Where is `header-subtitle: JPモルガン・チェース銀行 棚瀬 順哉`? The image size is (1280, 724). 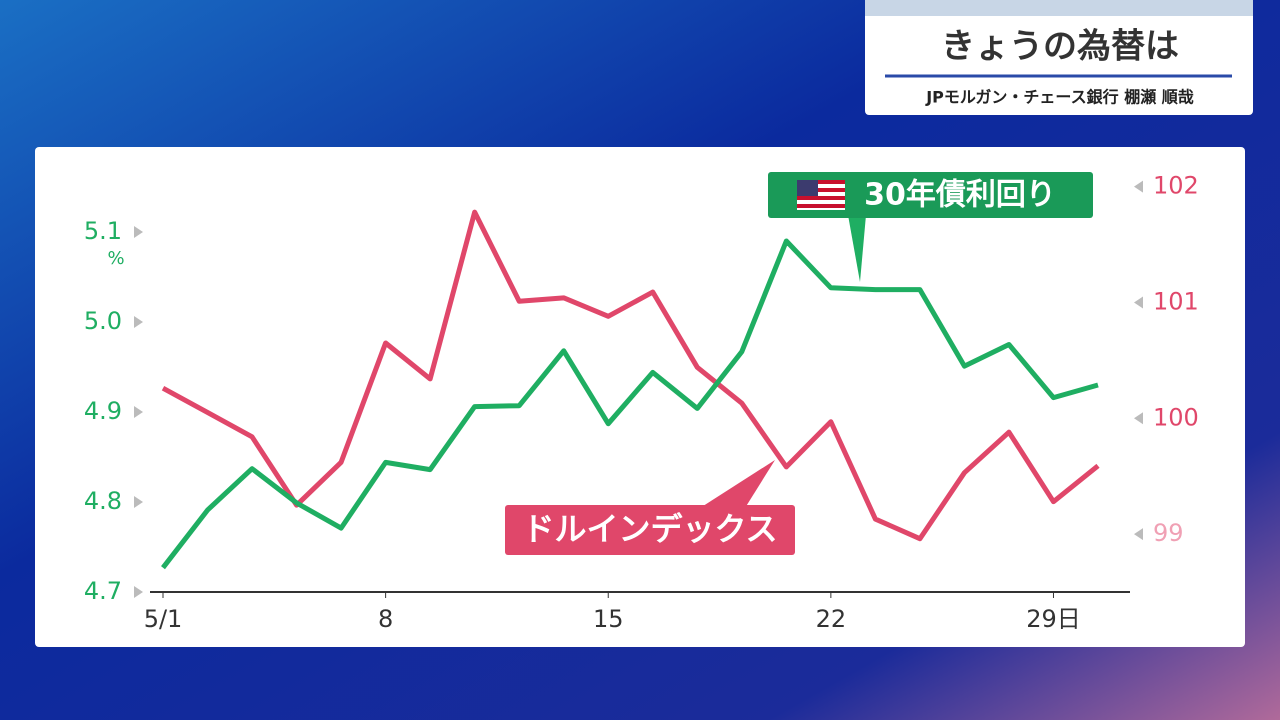
header-subtitle: JPモルガン・チェース銀行 棚瀬 順哉 is located at coordinates (1059, 97).